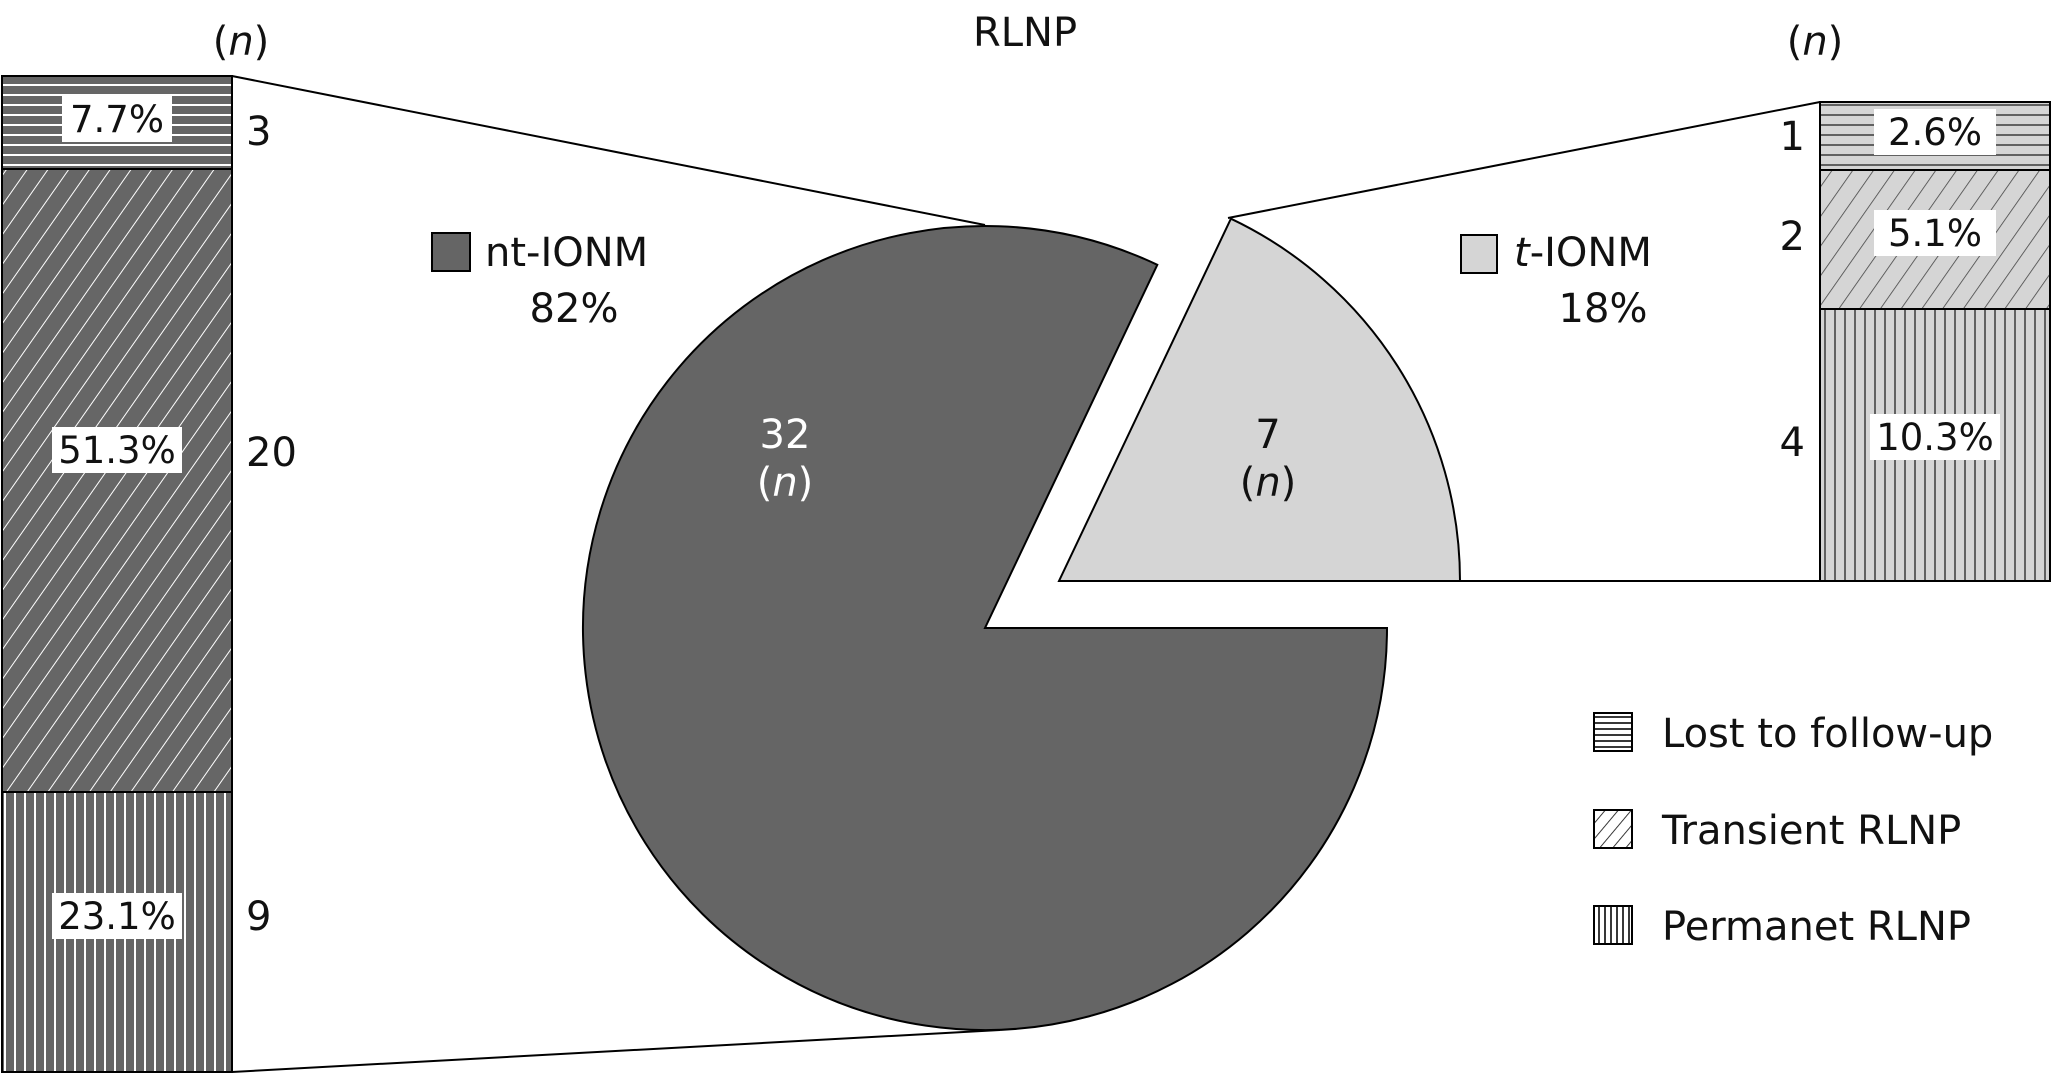 This screenshot has height=1074, width=2052. What do you see at coordinates (1816, 927) in the screenshot?
I see `legend-permanent-rlnp-label: Permanet RLNP` at bounding box center [1816, 927].